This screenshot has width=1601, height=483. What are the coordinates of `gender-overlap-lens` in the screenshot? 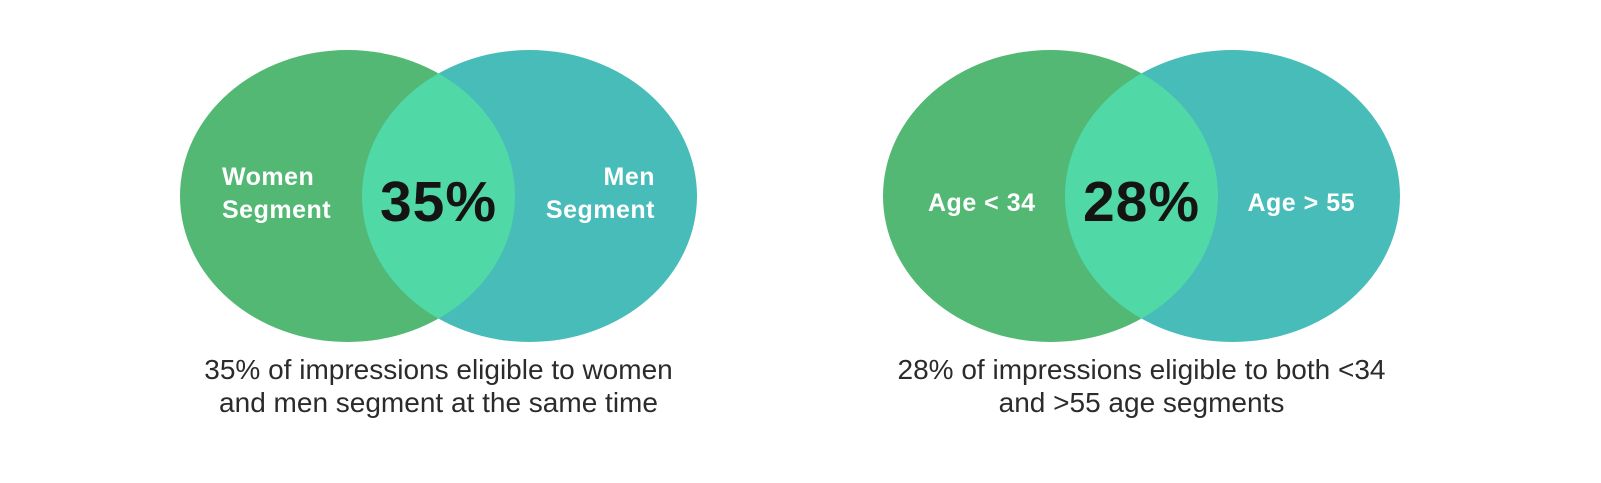 It's located at (438, 196).